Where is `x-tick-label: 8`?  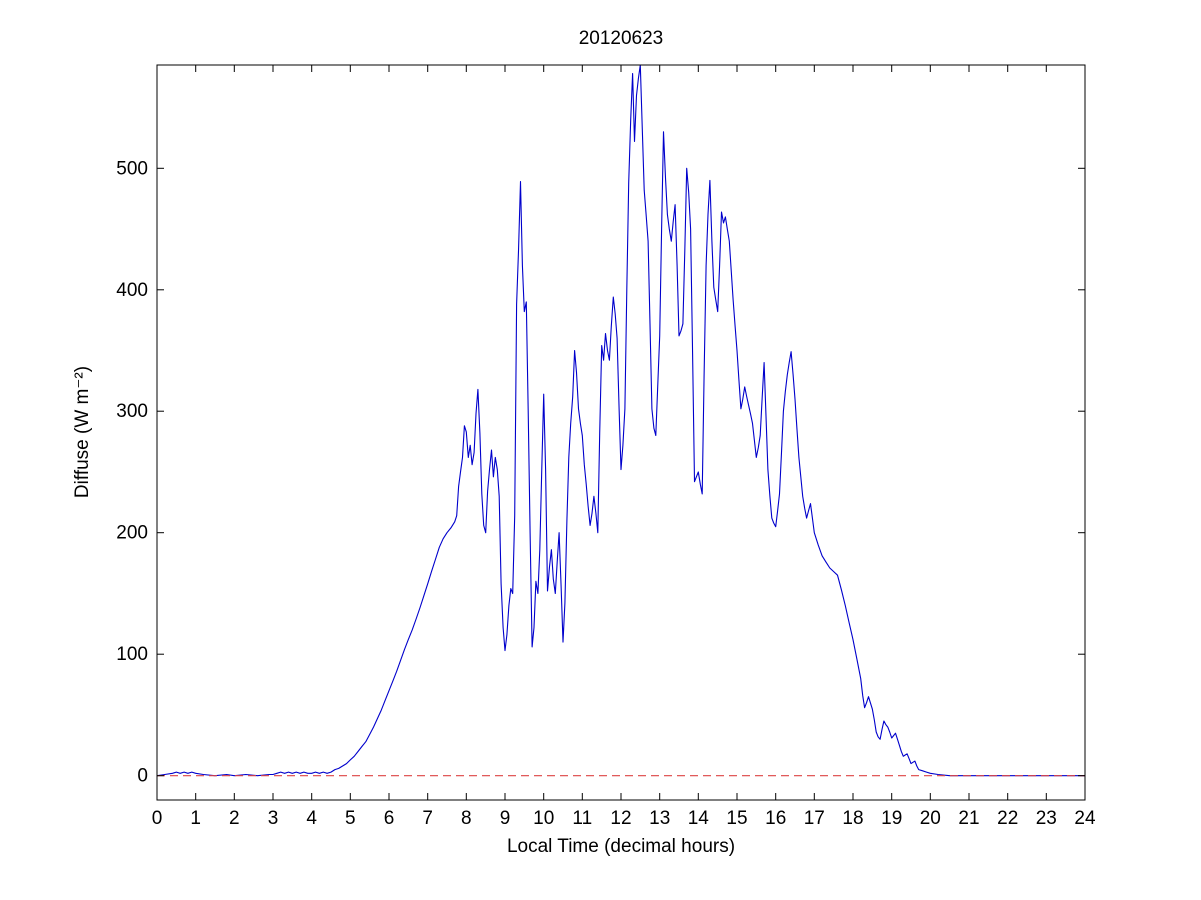
x-tick-label: 8 is located at coordinates (466, 818).